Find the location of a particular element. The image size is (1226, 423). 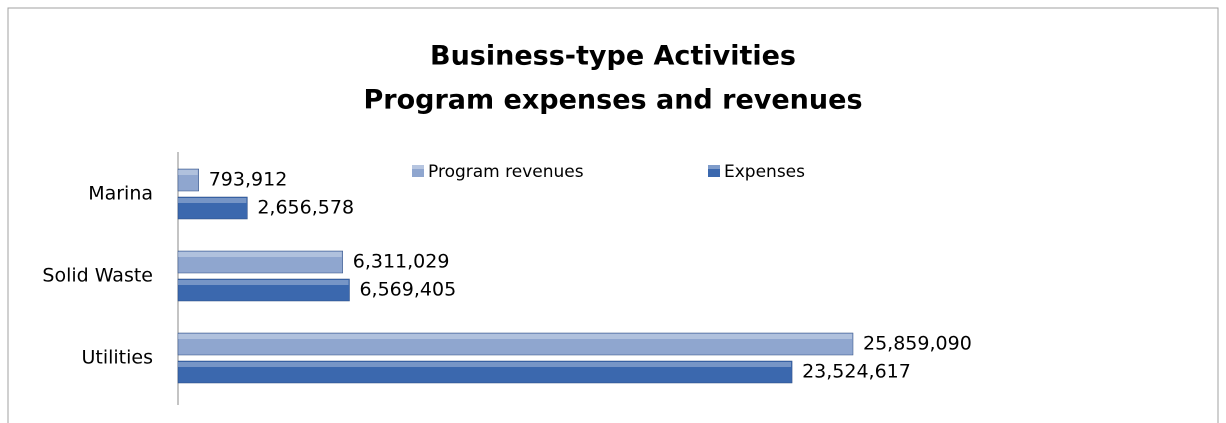

y-tick-label: Utilities is located at coordinates (117, 358).